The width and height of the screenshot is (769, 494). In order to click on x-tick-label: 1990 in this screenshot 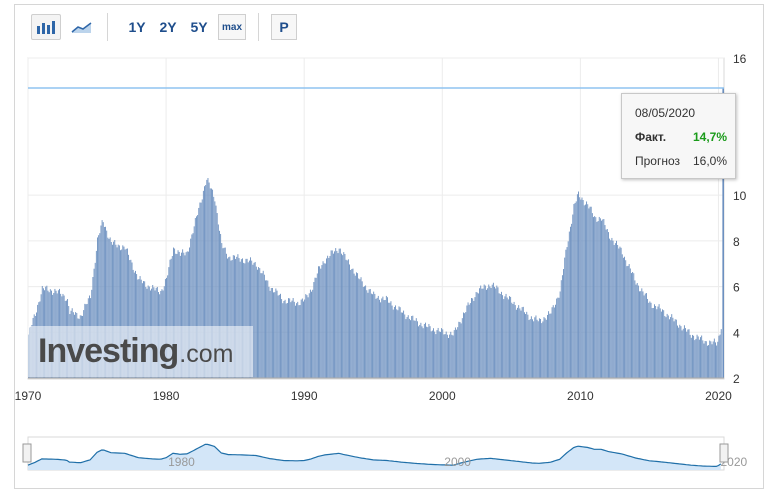, I will do `click(304, 396)`.